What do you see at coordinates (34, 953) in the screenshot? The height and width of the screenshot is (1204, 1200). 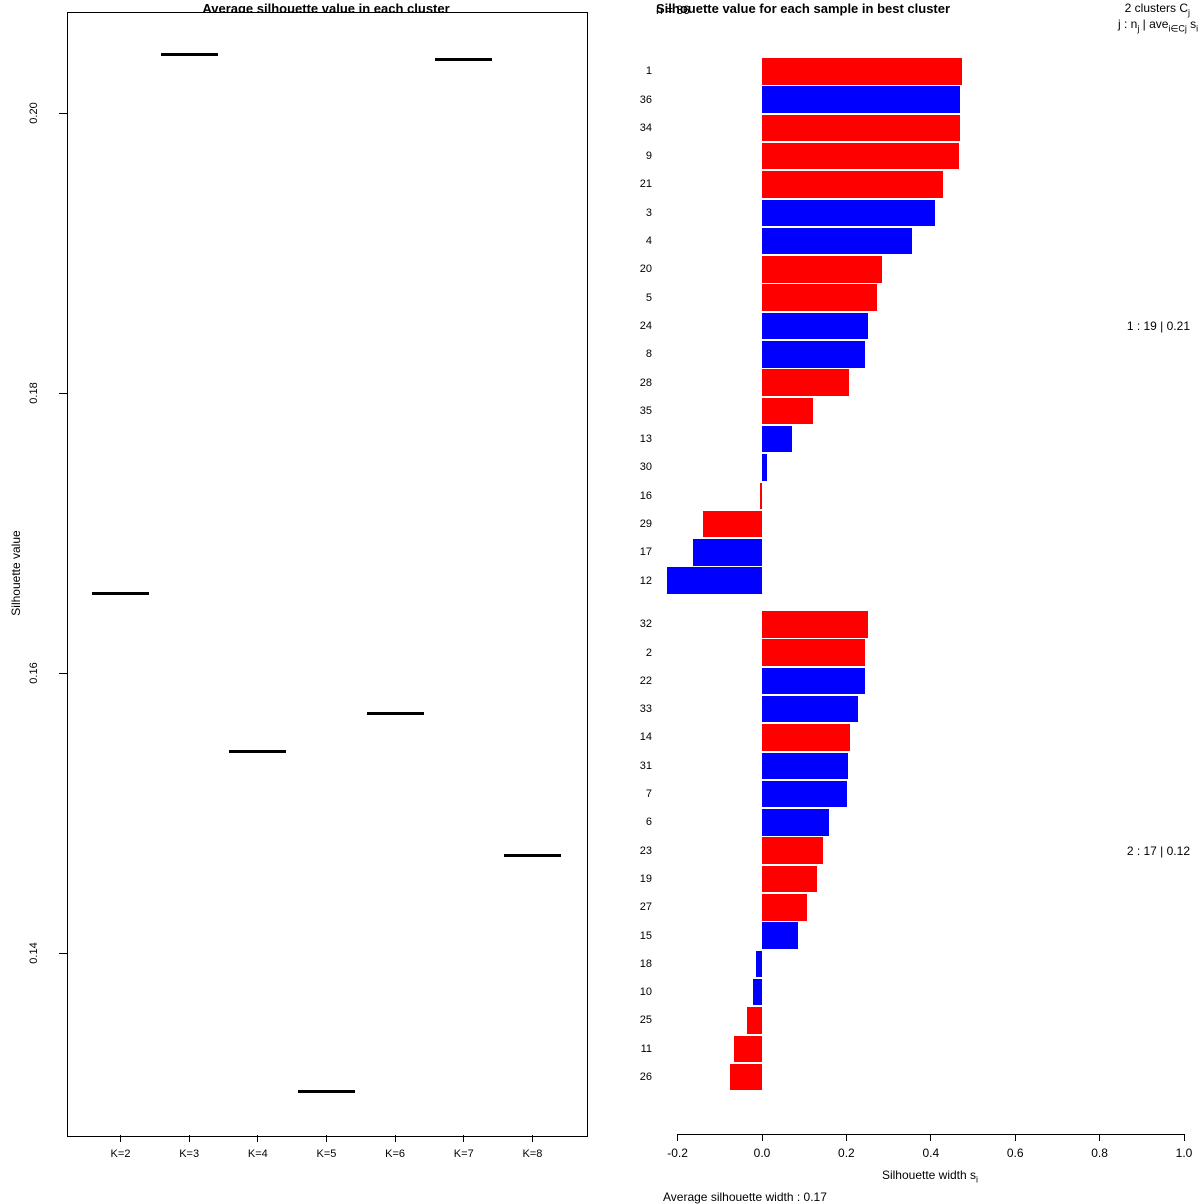 I see `y-tick-label: 0.14` at bounding box center [34, 953].